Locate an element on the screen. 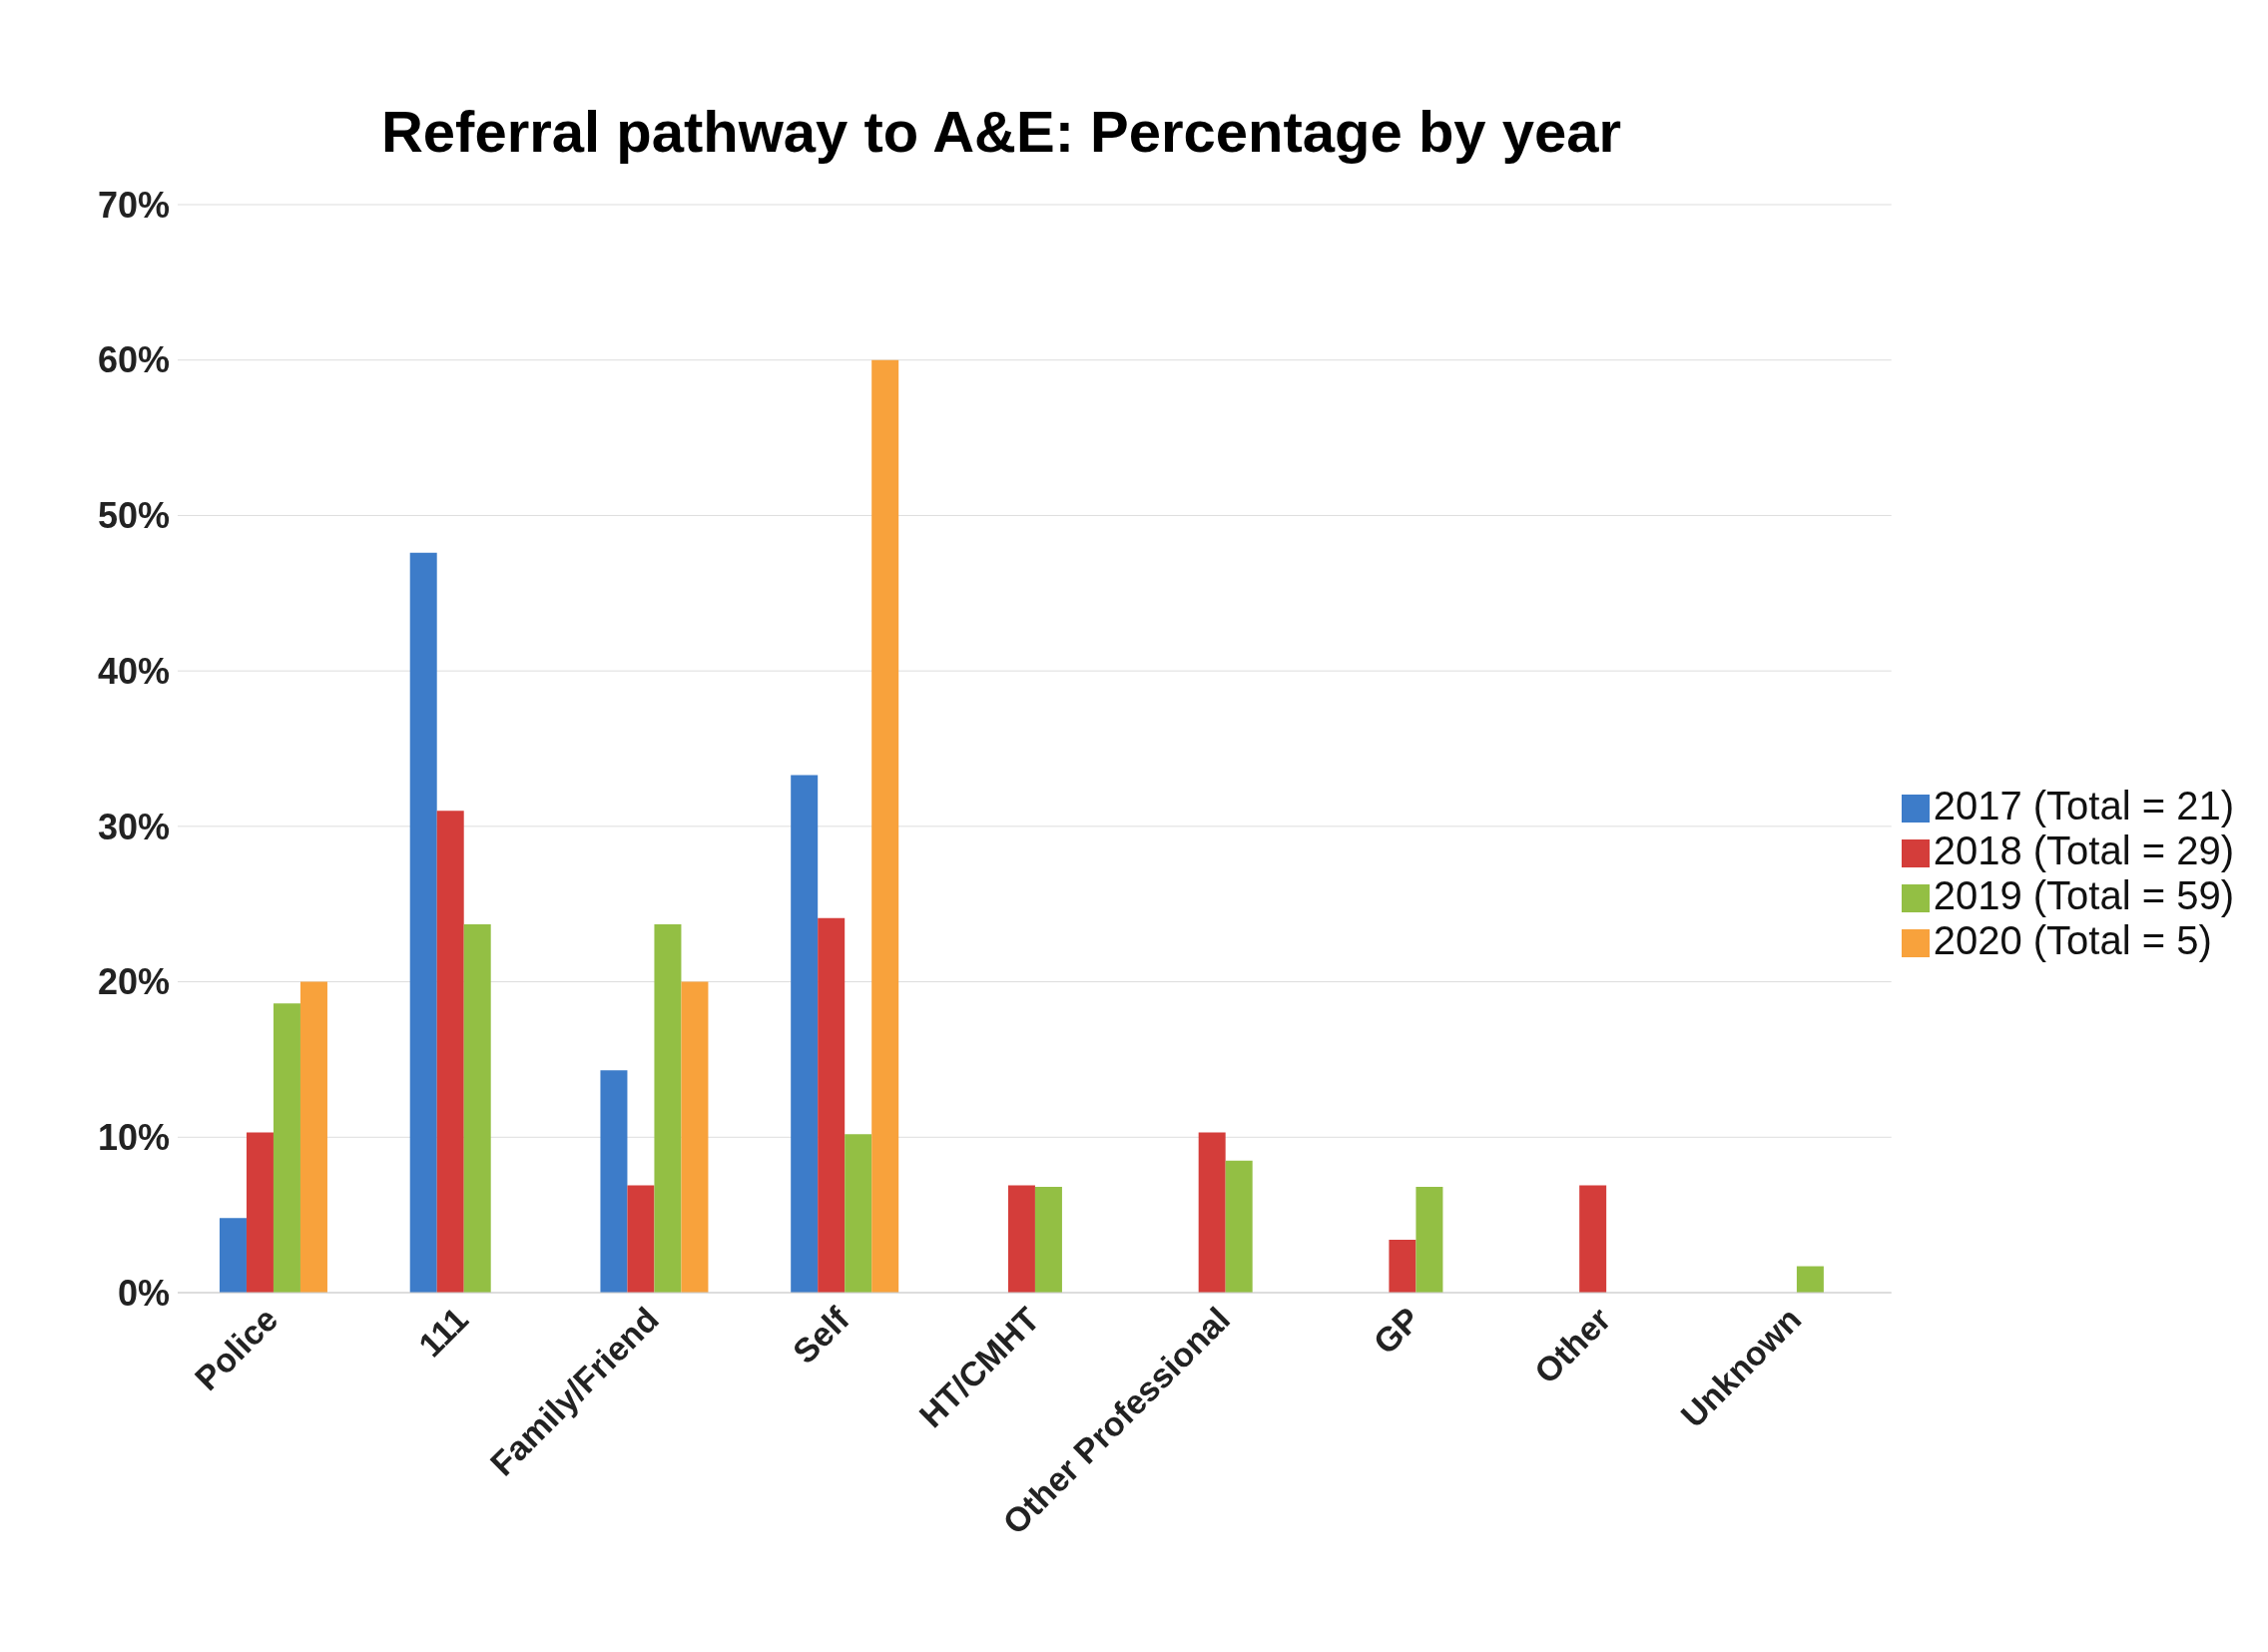  legend-label: 2017 (Total = 21) is located at coordinates (2083, 805).